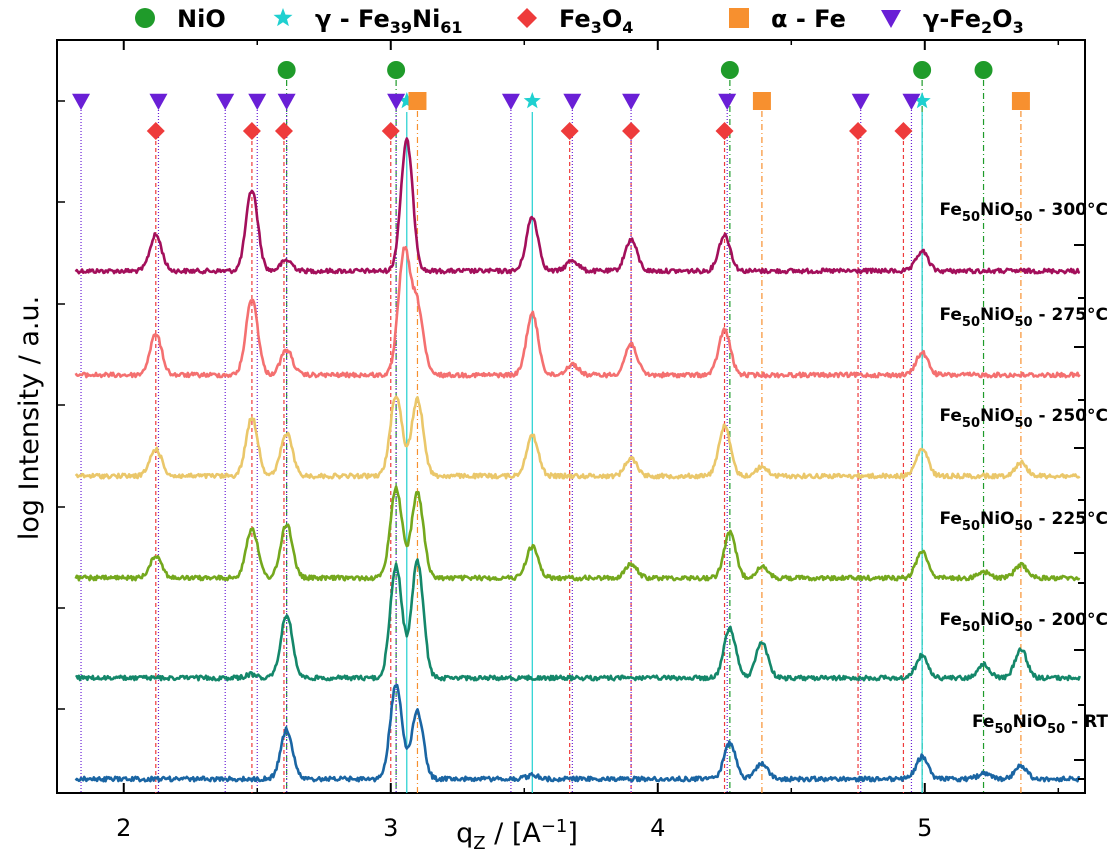  What do you see at coordinates (517, 835) in the screenshot?
I see `x-axis-title: qZ / [A−1]` at bounding box center [517, 835].